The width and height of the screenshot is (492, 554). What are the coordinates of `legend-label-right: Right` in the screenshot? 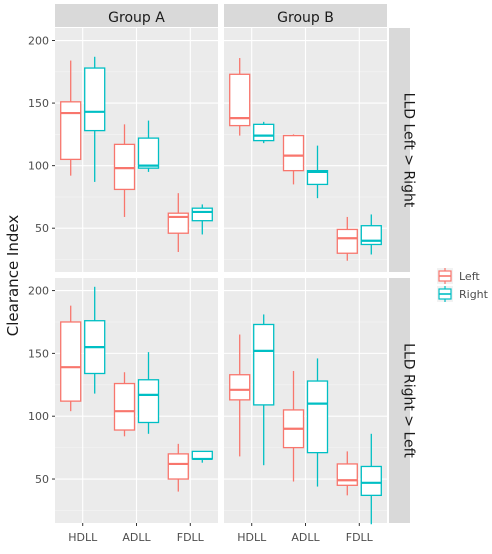 It's located at (474, 294).